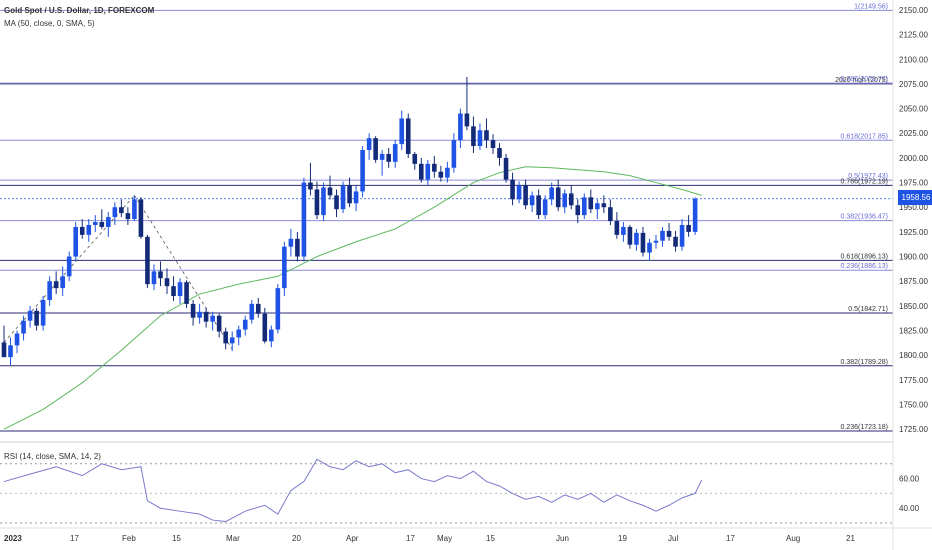 The image size is (932, 550). Describe the element at coordinates (913, 405) in the screenshot. I see `price-tick-label: 1750.00` at that location.